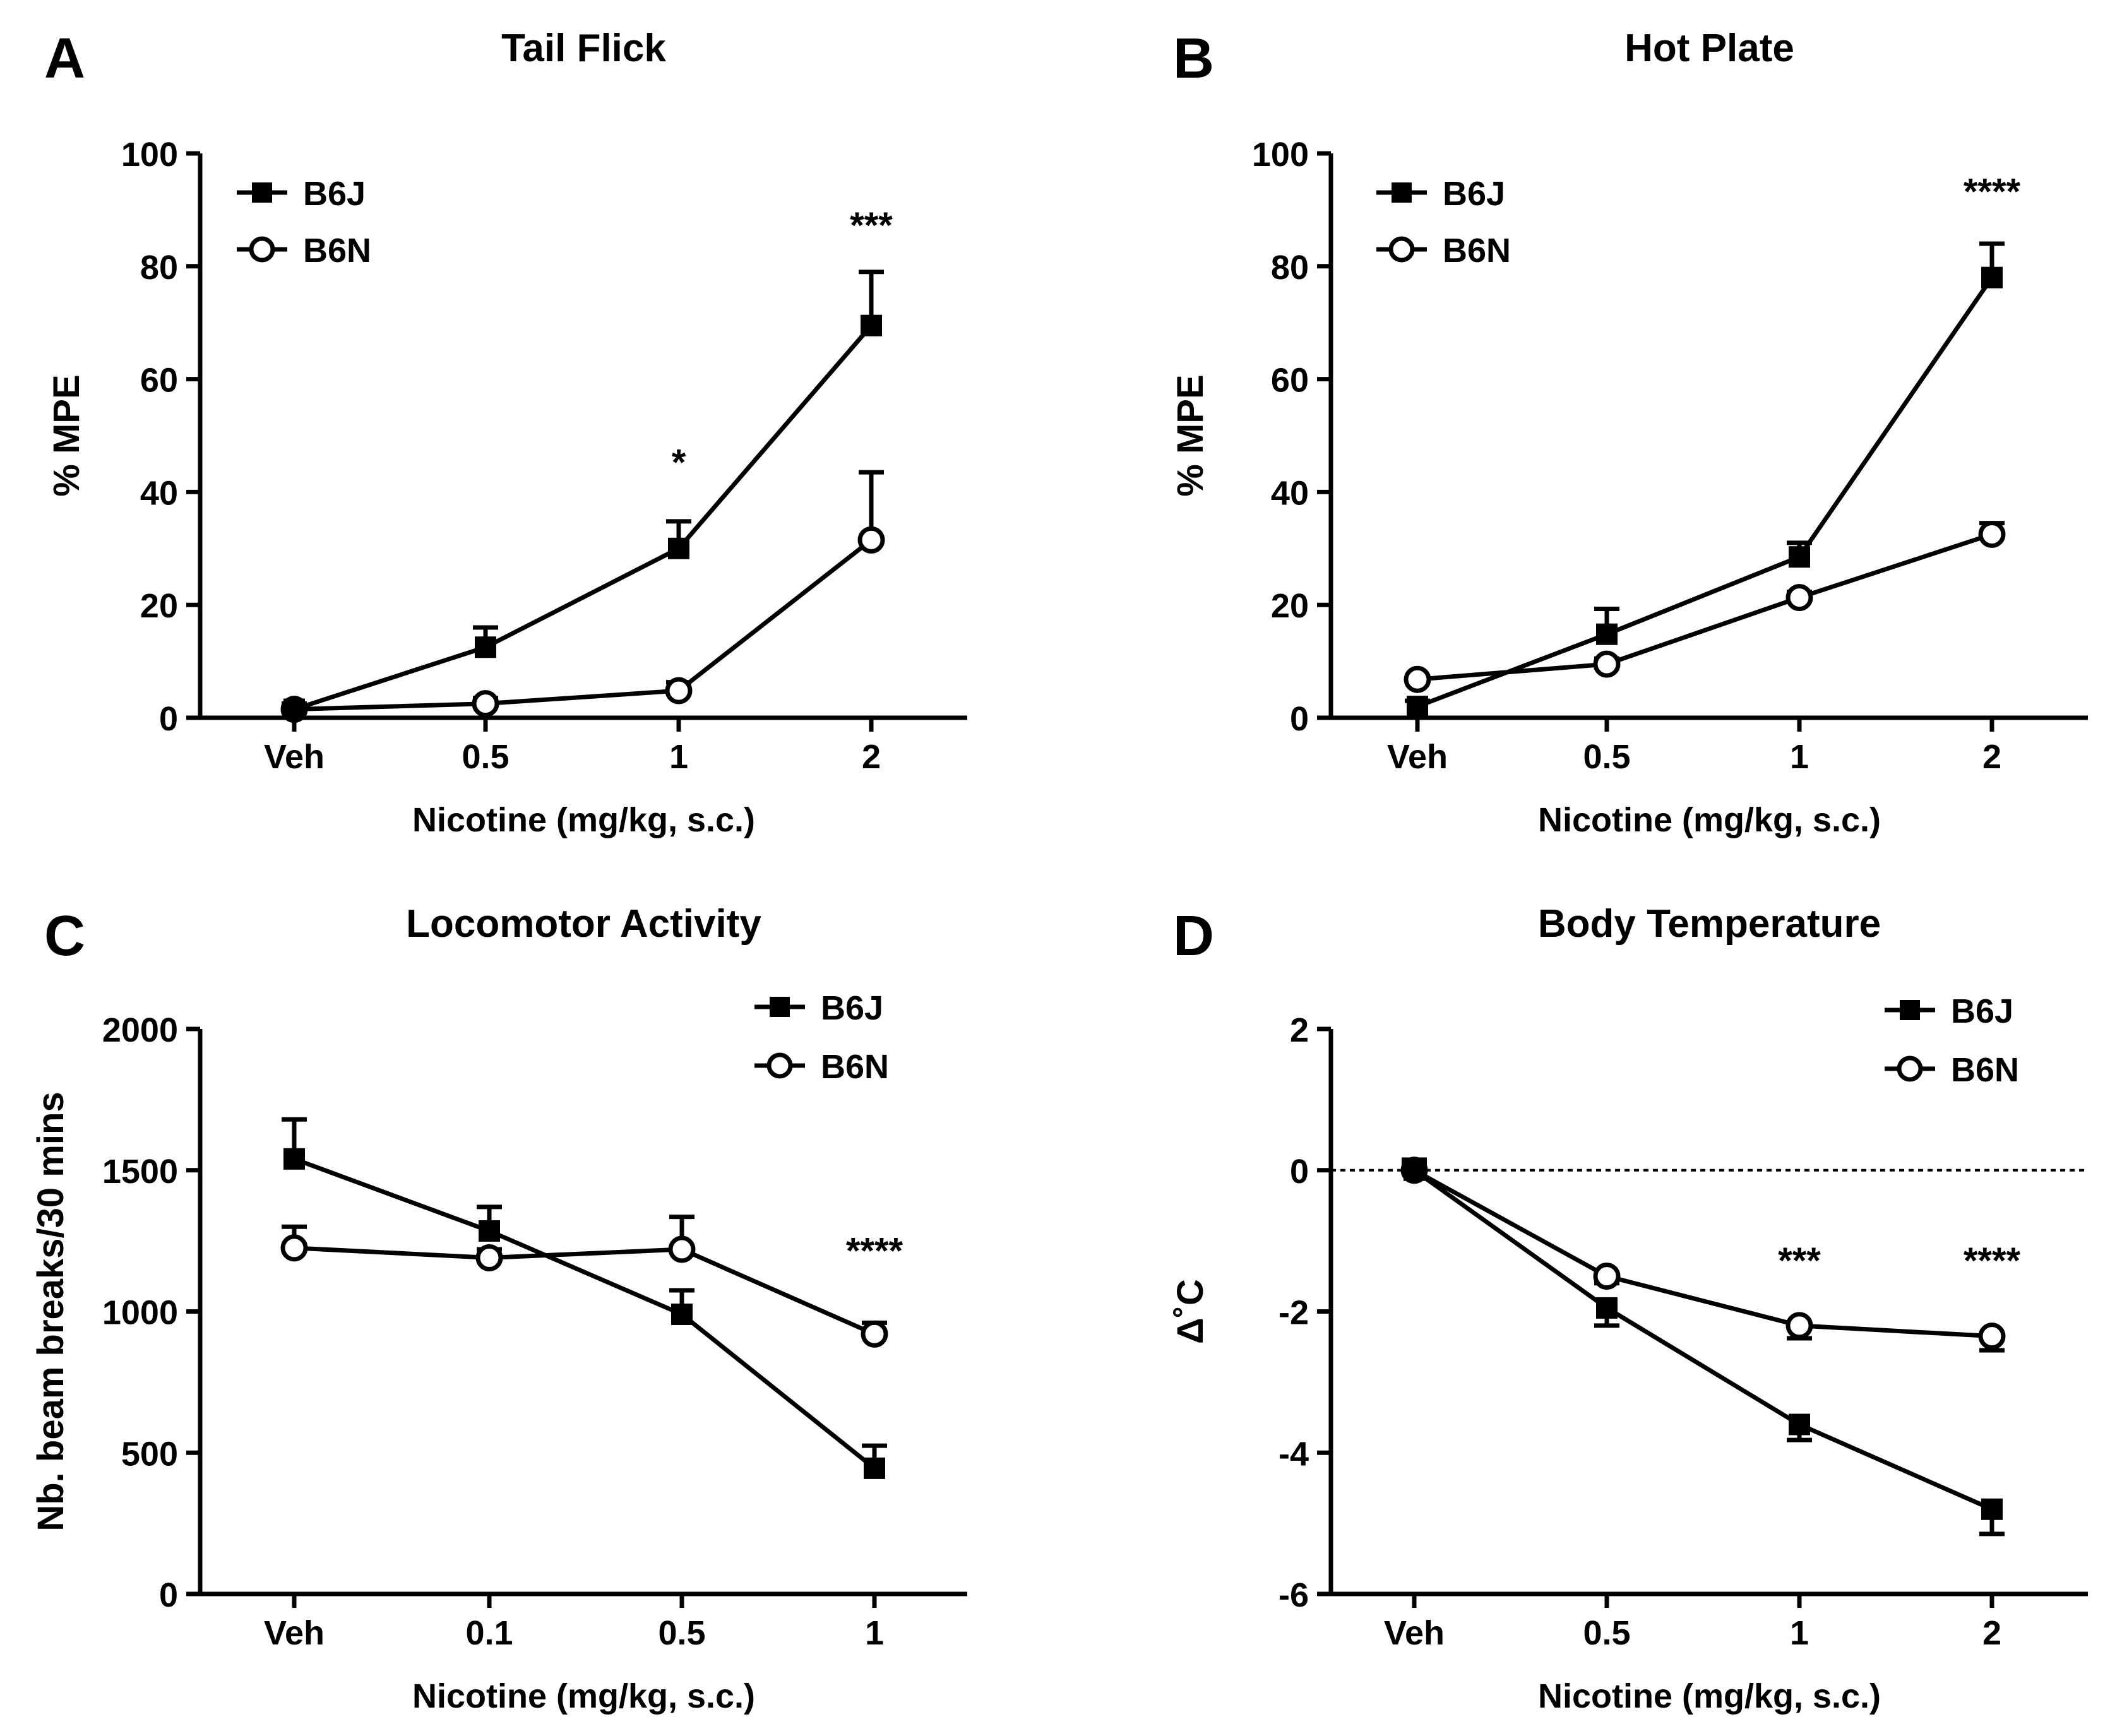  I want to click on y-tick-label: 2, so click(1300, 1030).